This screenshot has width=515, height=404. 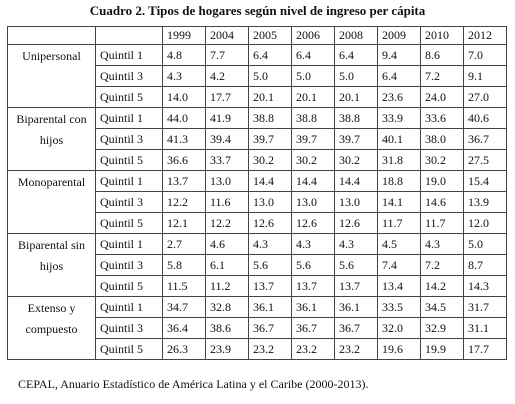 What do you see at coordinates (399, 265) in the screenshot?
I see `value-cell: 7.4` at bounding box center [399, 265].